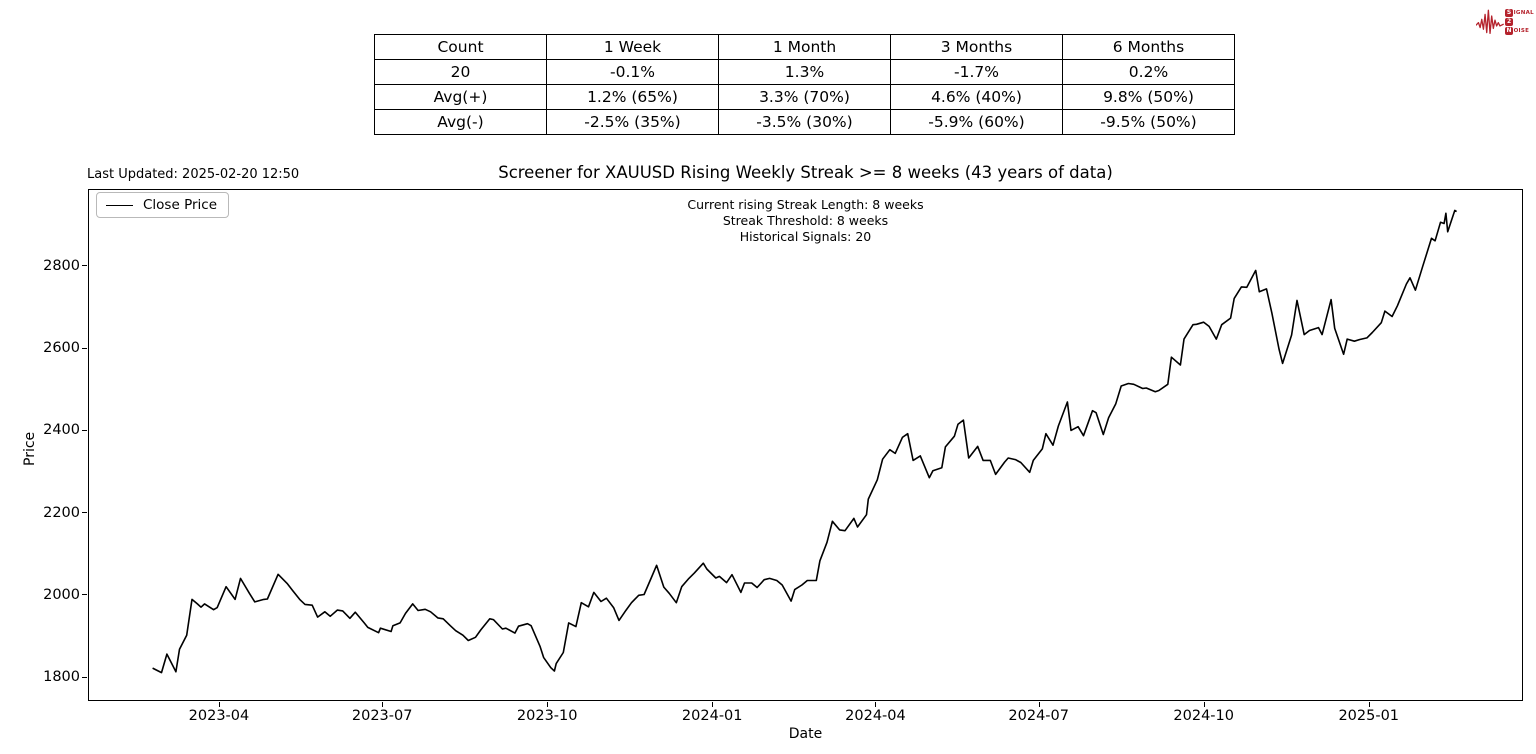  What do you see at coordinates (61, 512) in the screenshot?
I see `y-tick-label: 2200` at bounding box center [61, 512].